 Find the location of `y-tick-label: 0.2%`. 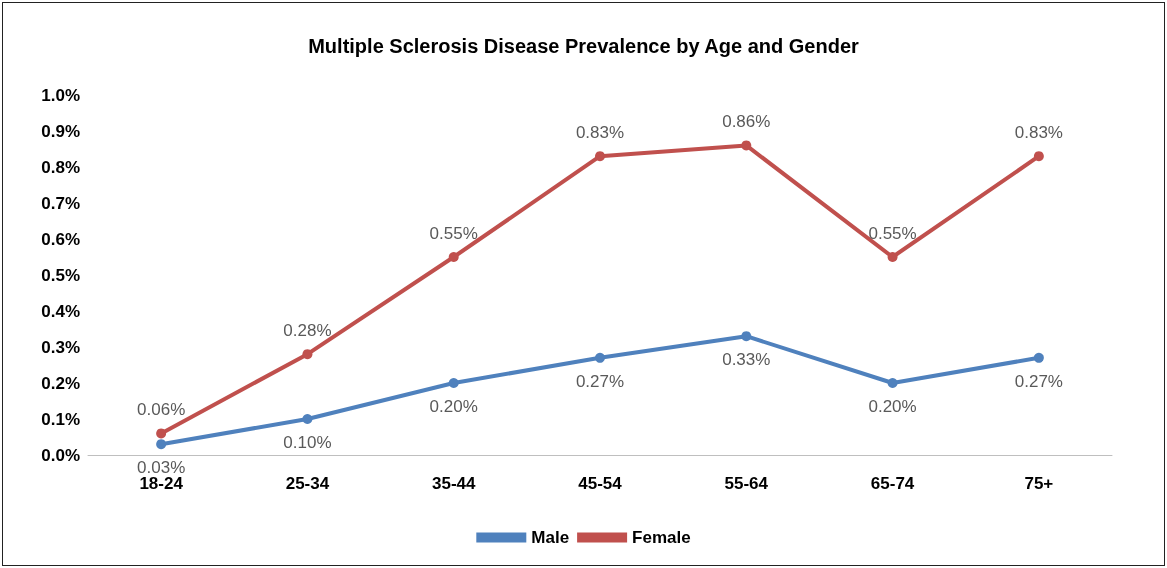

y-tick-label: 0.2% is located at coordinates (60, 383).